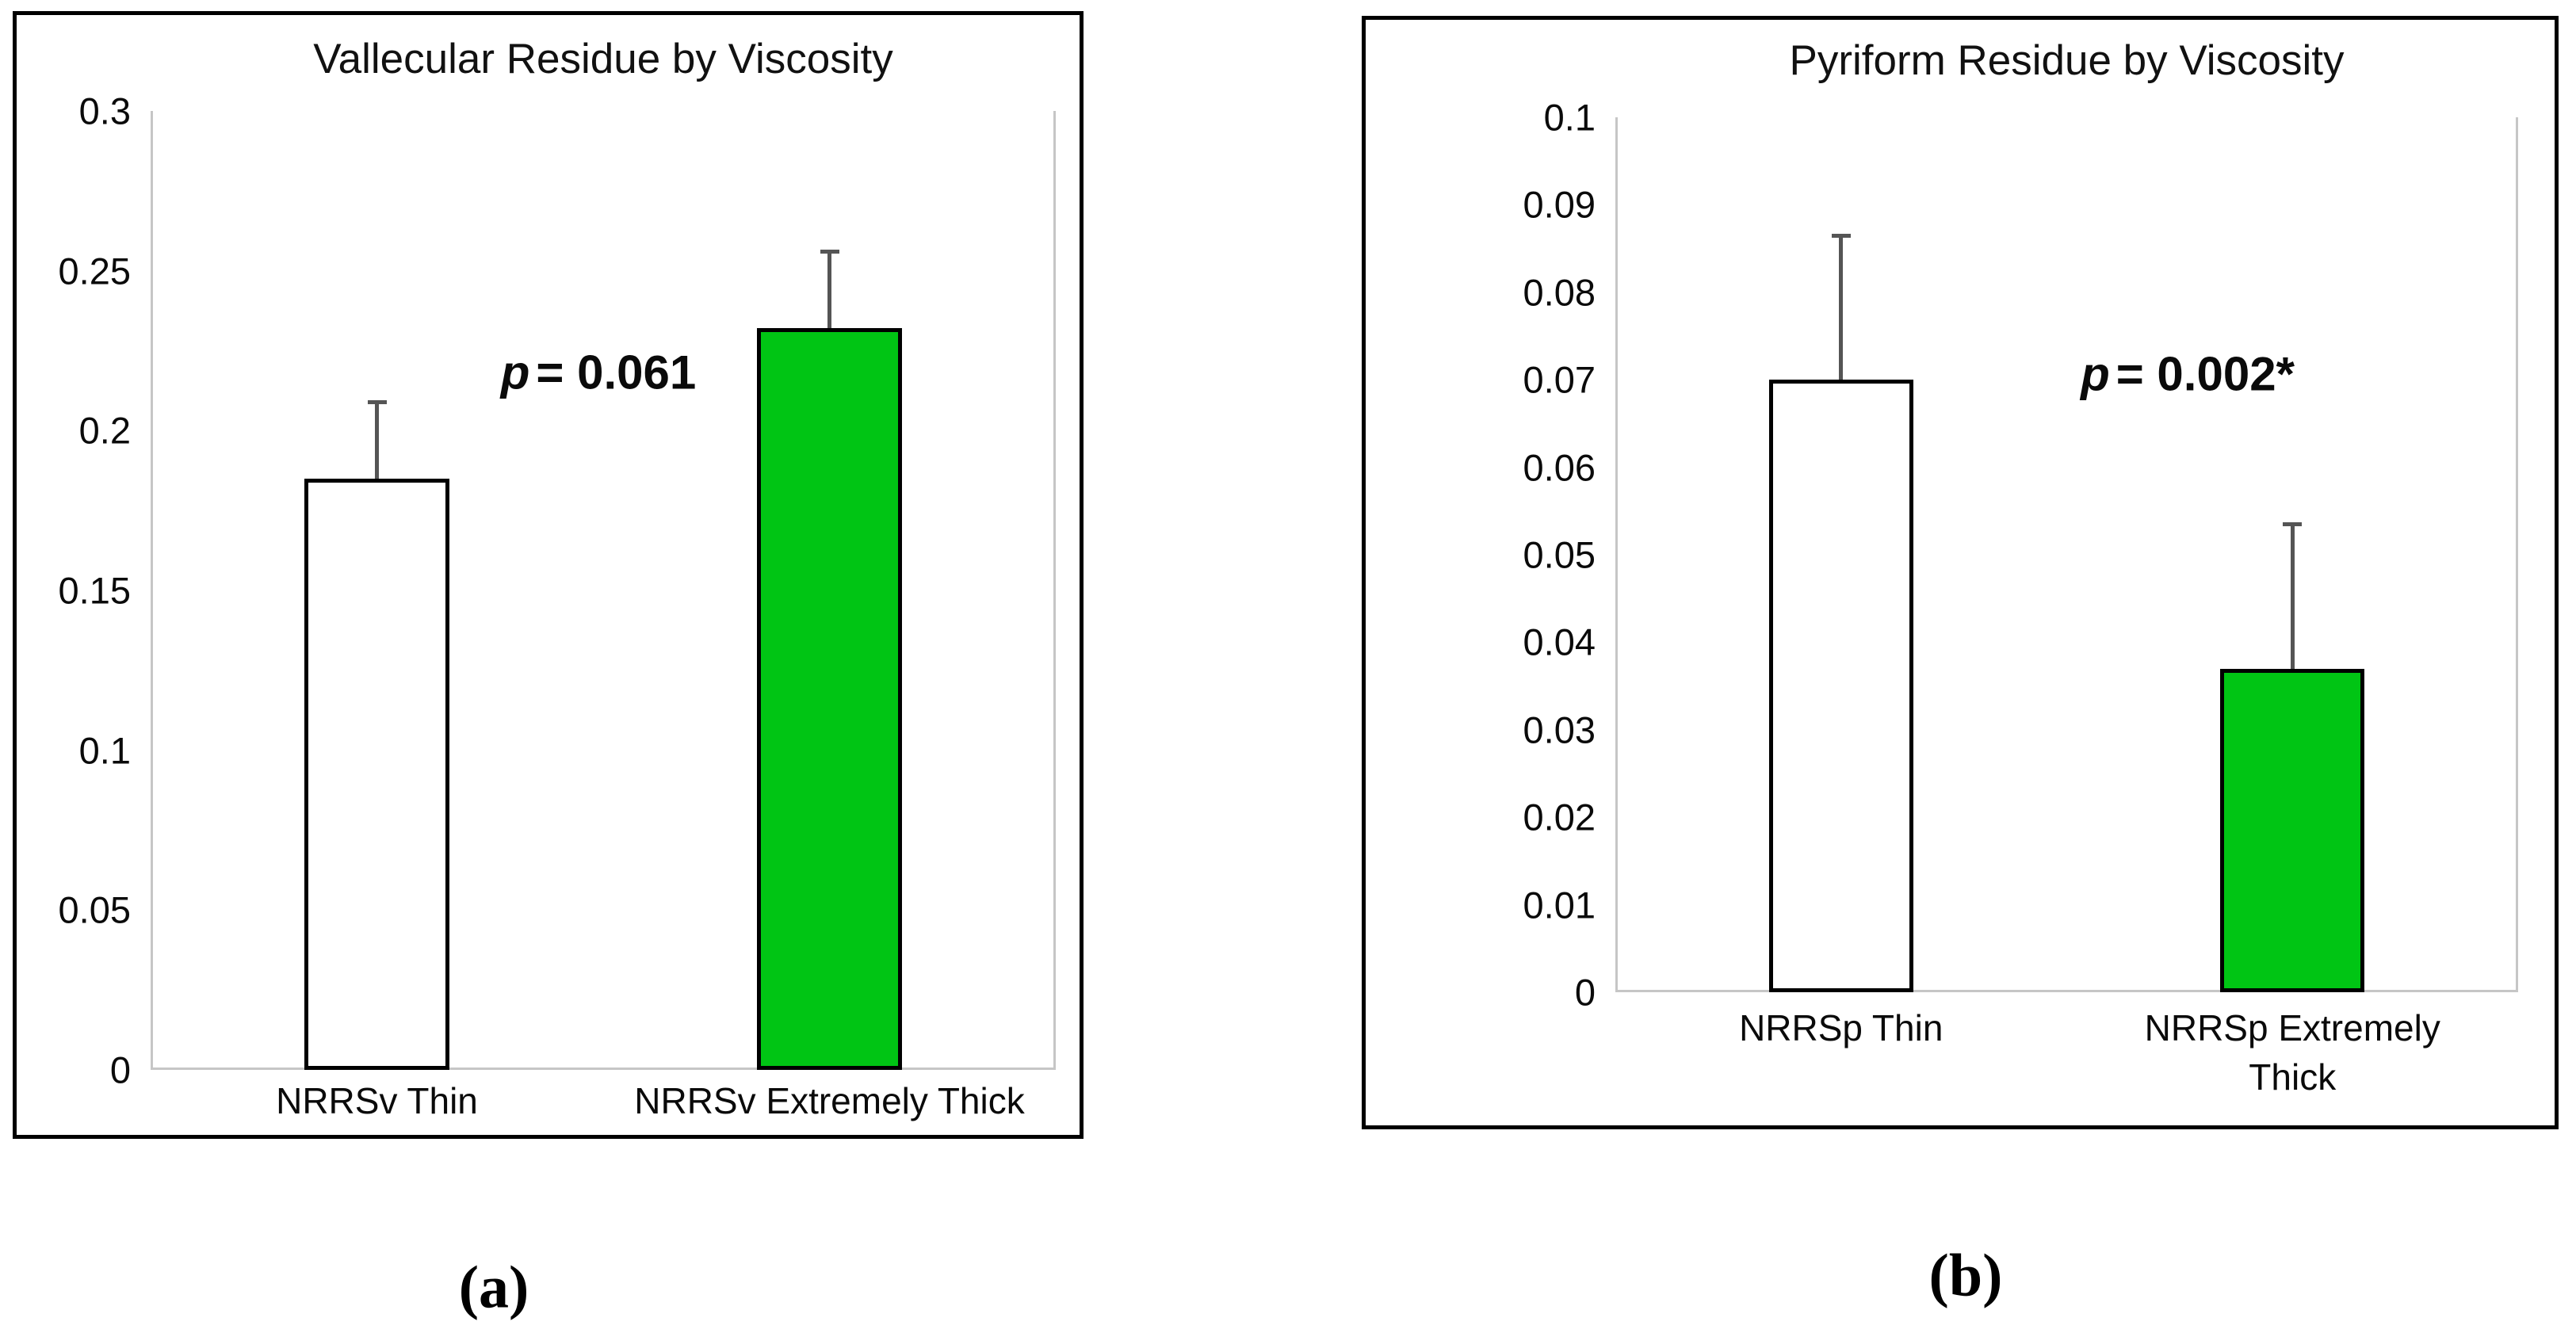  What do you see at coordinates (1559, 292) in the screenshot?
I see `y-axis-tick-label: 0.08` at bounding box center [1559, 292].